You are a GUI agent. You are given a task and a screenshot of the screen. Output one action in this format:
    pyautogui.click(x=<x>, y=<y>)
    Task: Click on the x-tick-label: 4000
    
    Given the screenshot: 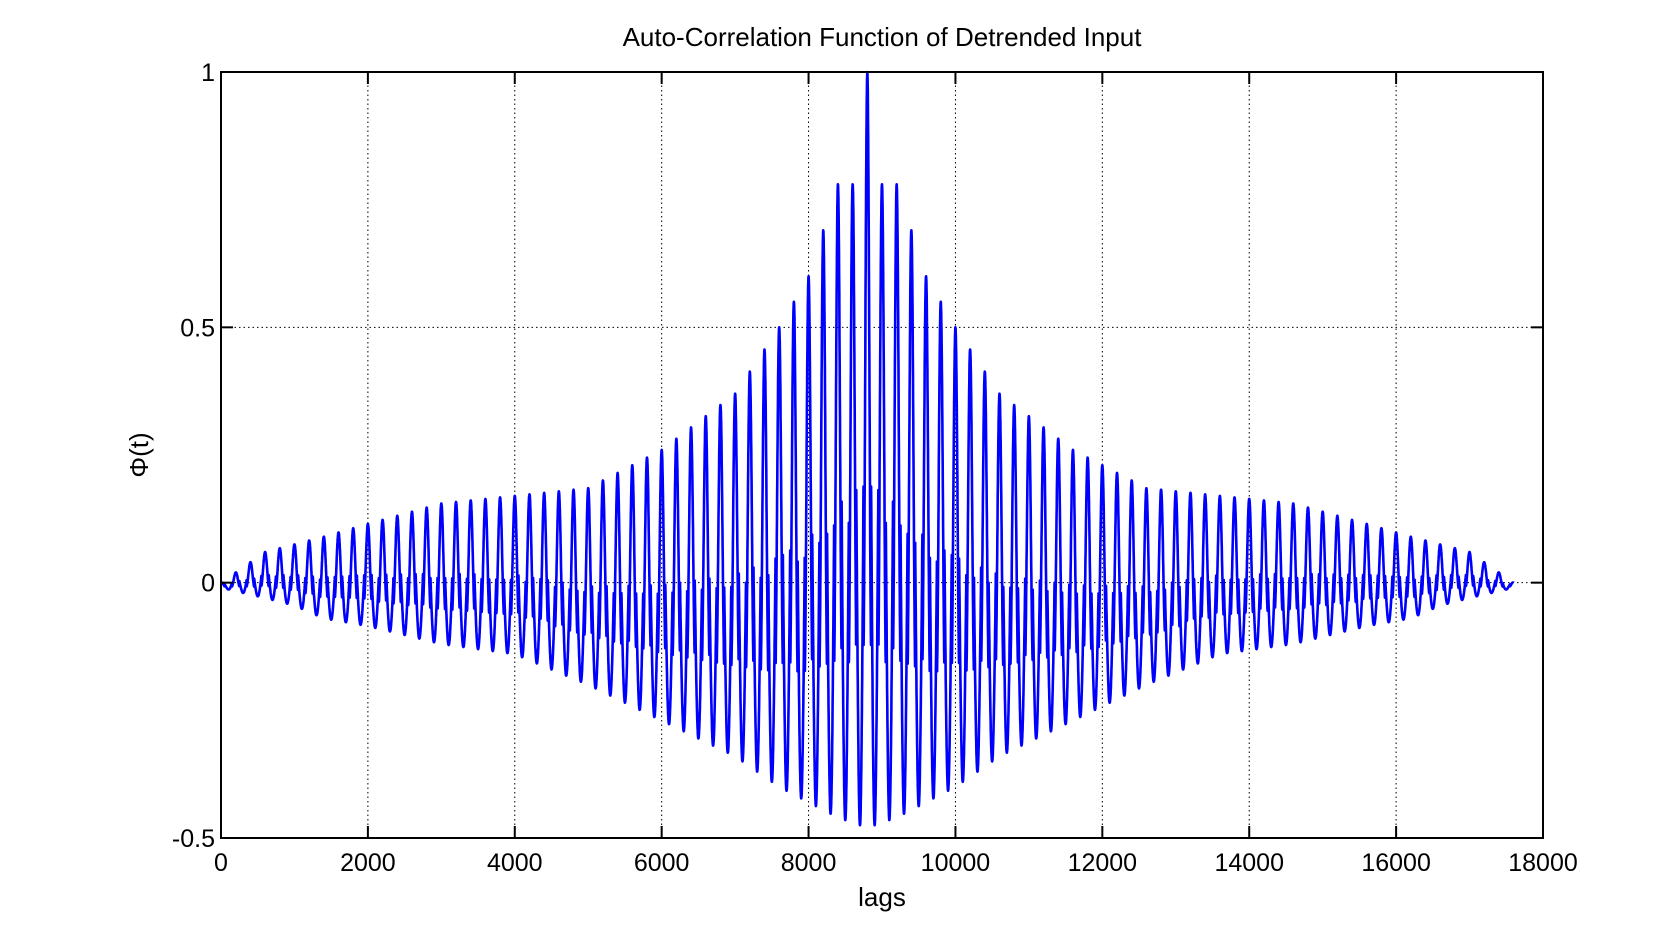 What is the action you would take?
    pyautogui.click(x=515, y=863)
    